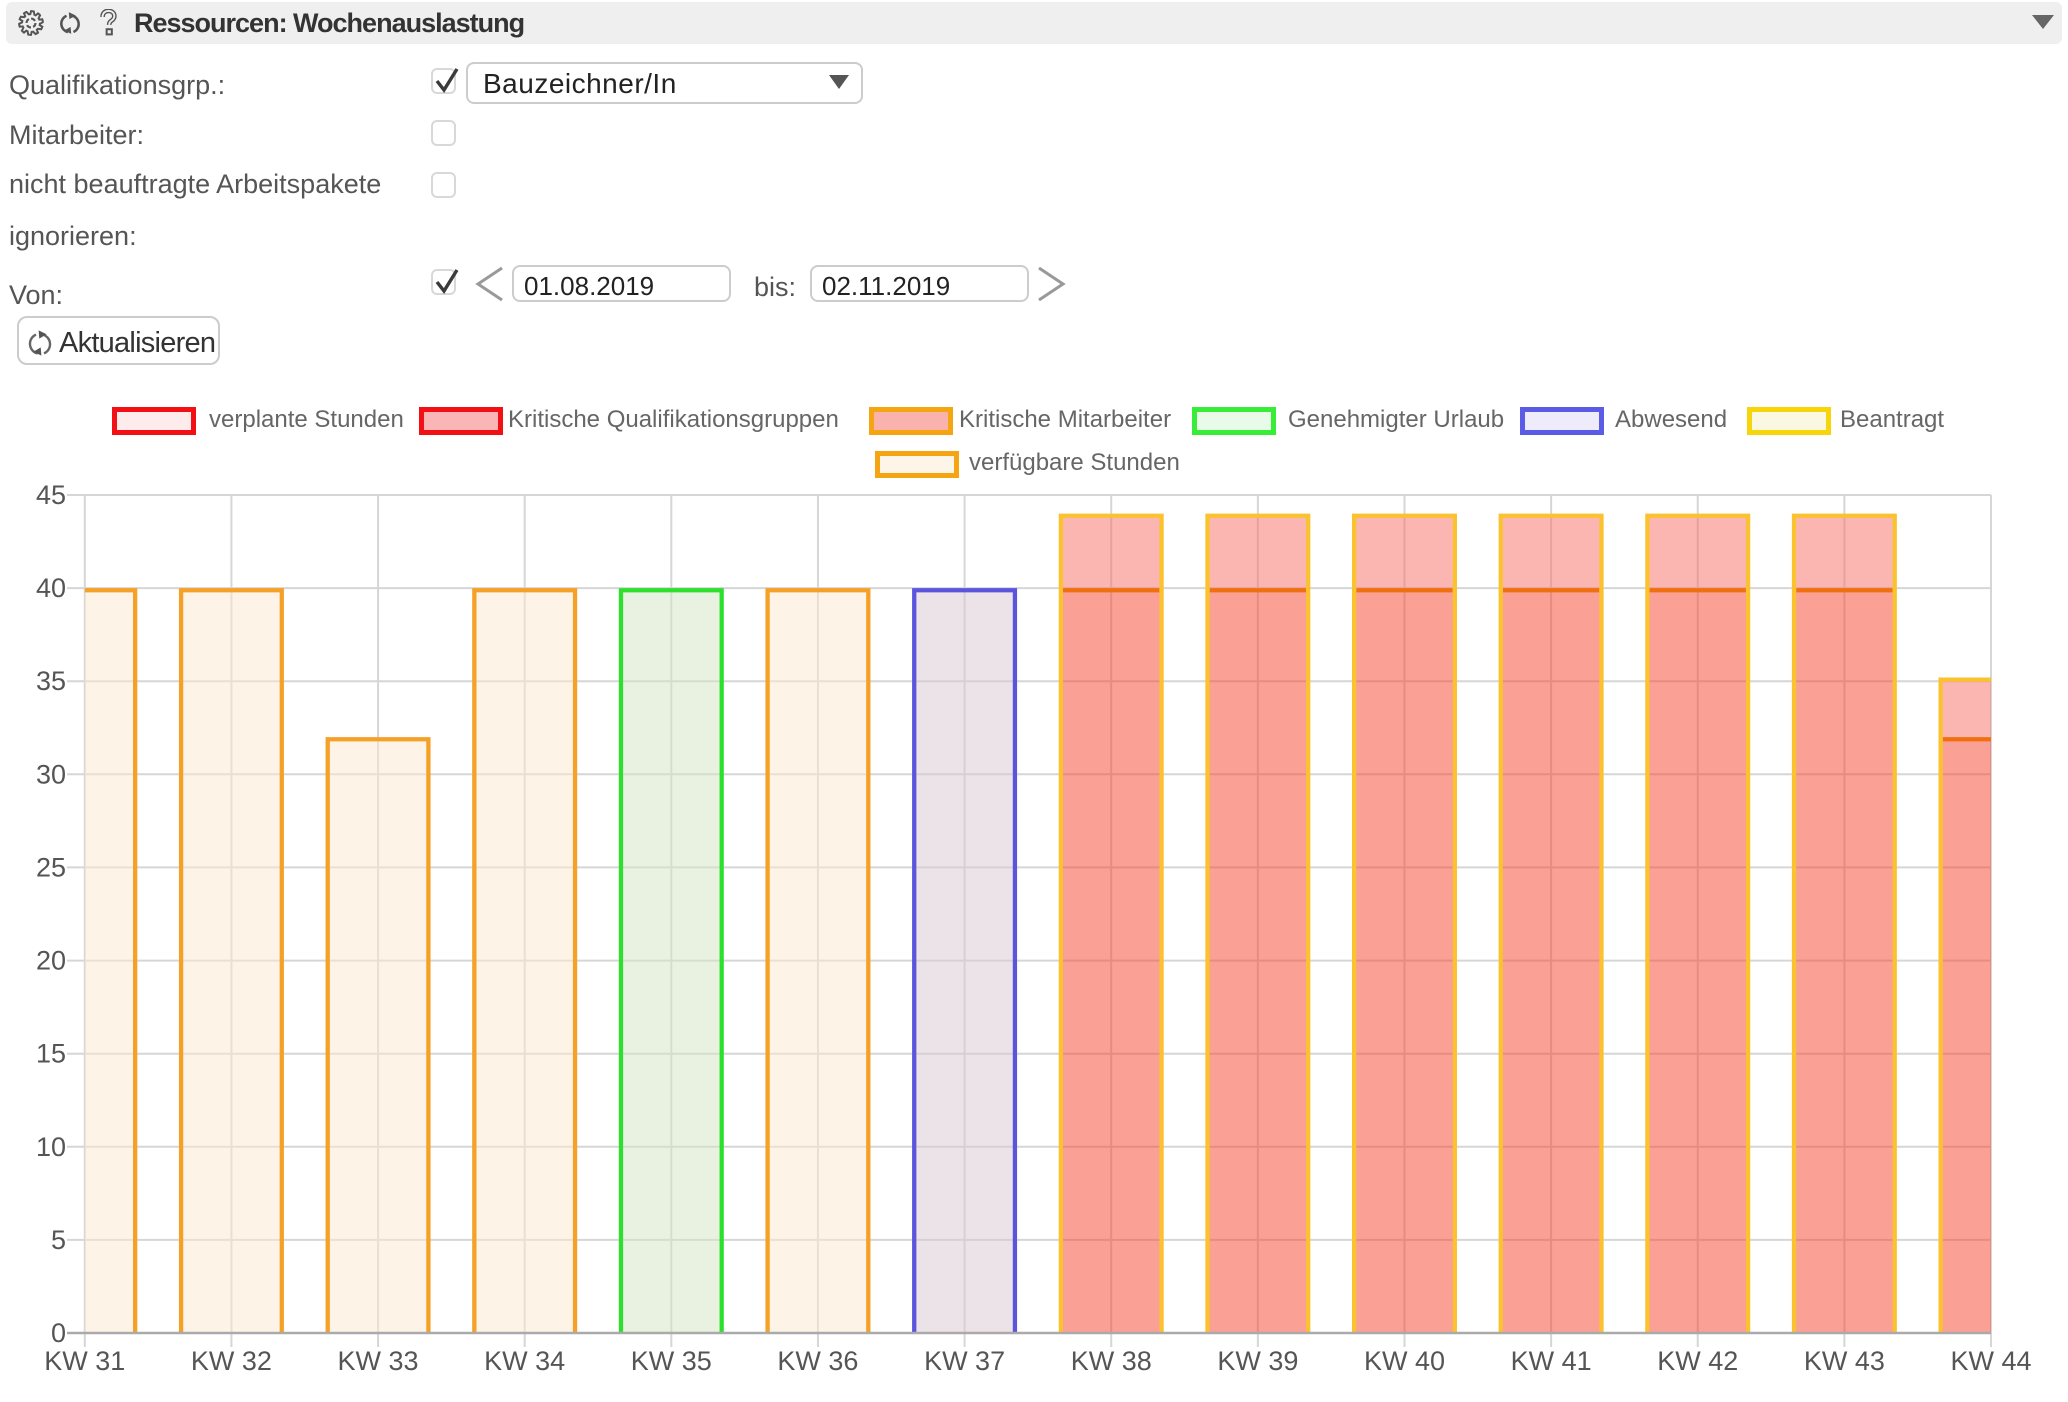  Describe the element at coordinates (1257, 1361) in the screenshot. I see `svg-text: KW 39` at that location.